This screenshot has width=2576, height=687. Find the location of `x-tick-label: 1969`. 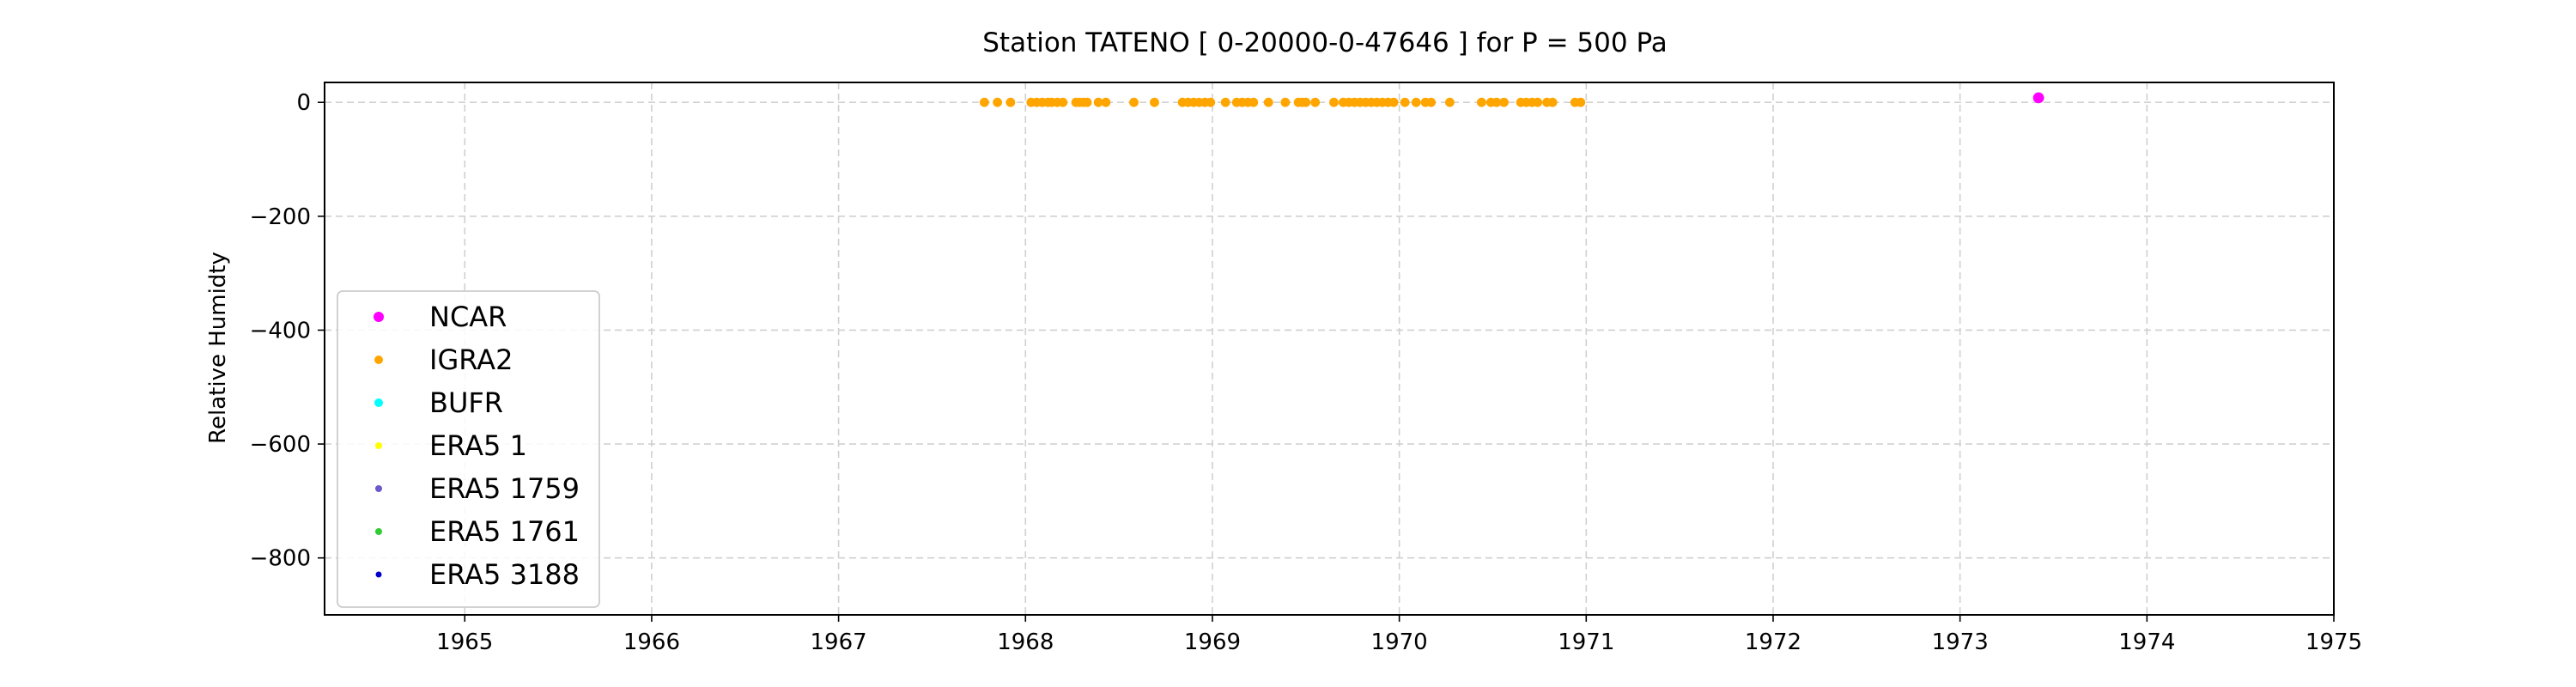

x-tick-label: 1969 is located at coordinates (1213, 642).